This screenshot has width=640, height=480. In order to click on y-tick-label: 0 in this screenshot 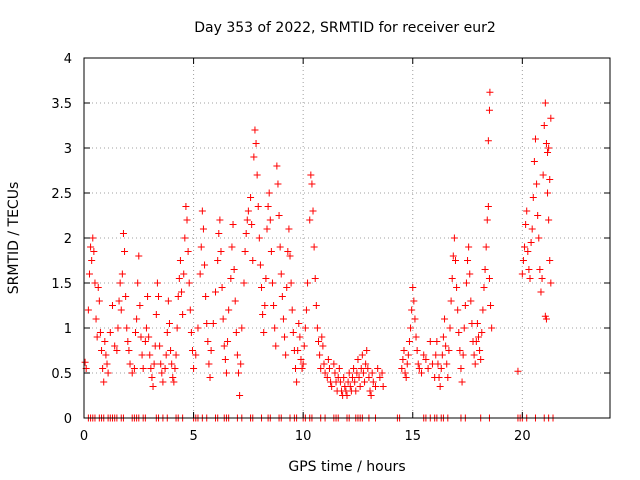, I will do `click(68, 419)`.